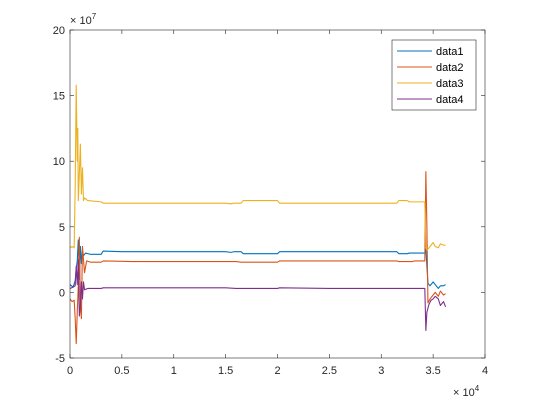  I want to click on x-exponent-power: 4, so click(477, 388).